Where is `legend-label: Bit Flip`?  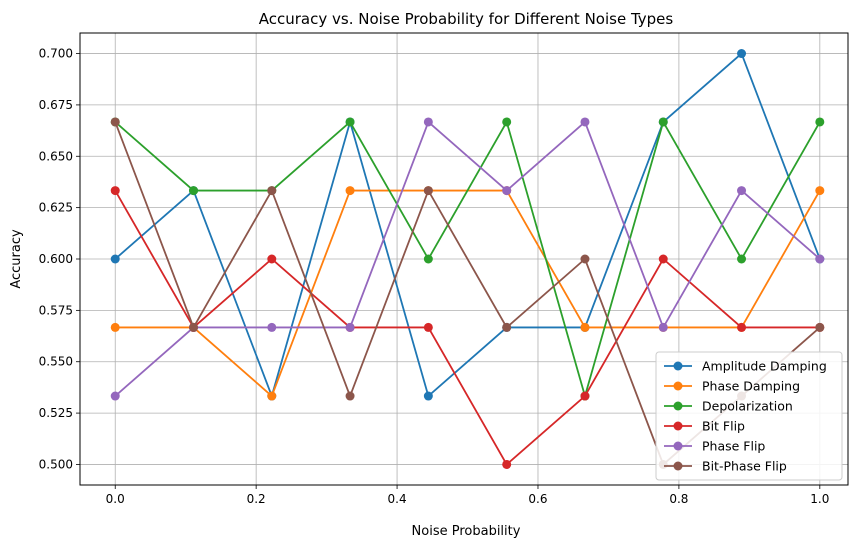
legend-label: Bit Flip is located at coordinates (723, 426).